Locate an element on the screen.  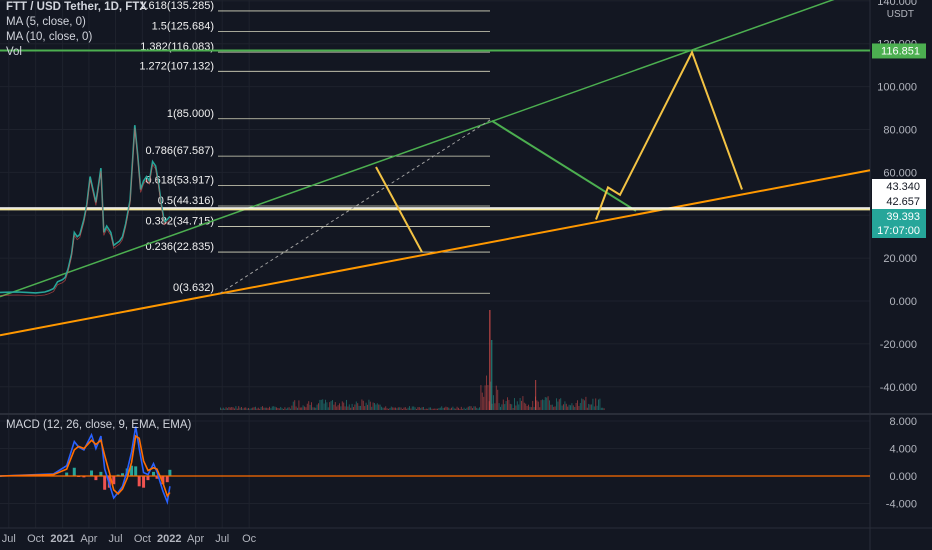
indicator-ma10: MA (10, close, 0) is located at coordinates (49, 37).